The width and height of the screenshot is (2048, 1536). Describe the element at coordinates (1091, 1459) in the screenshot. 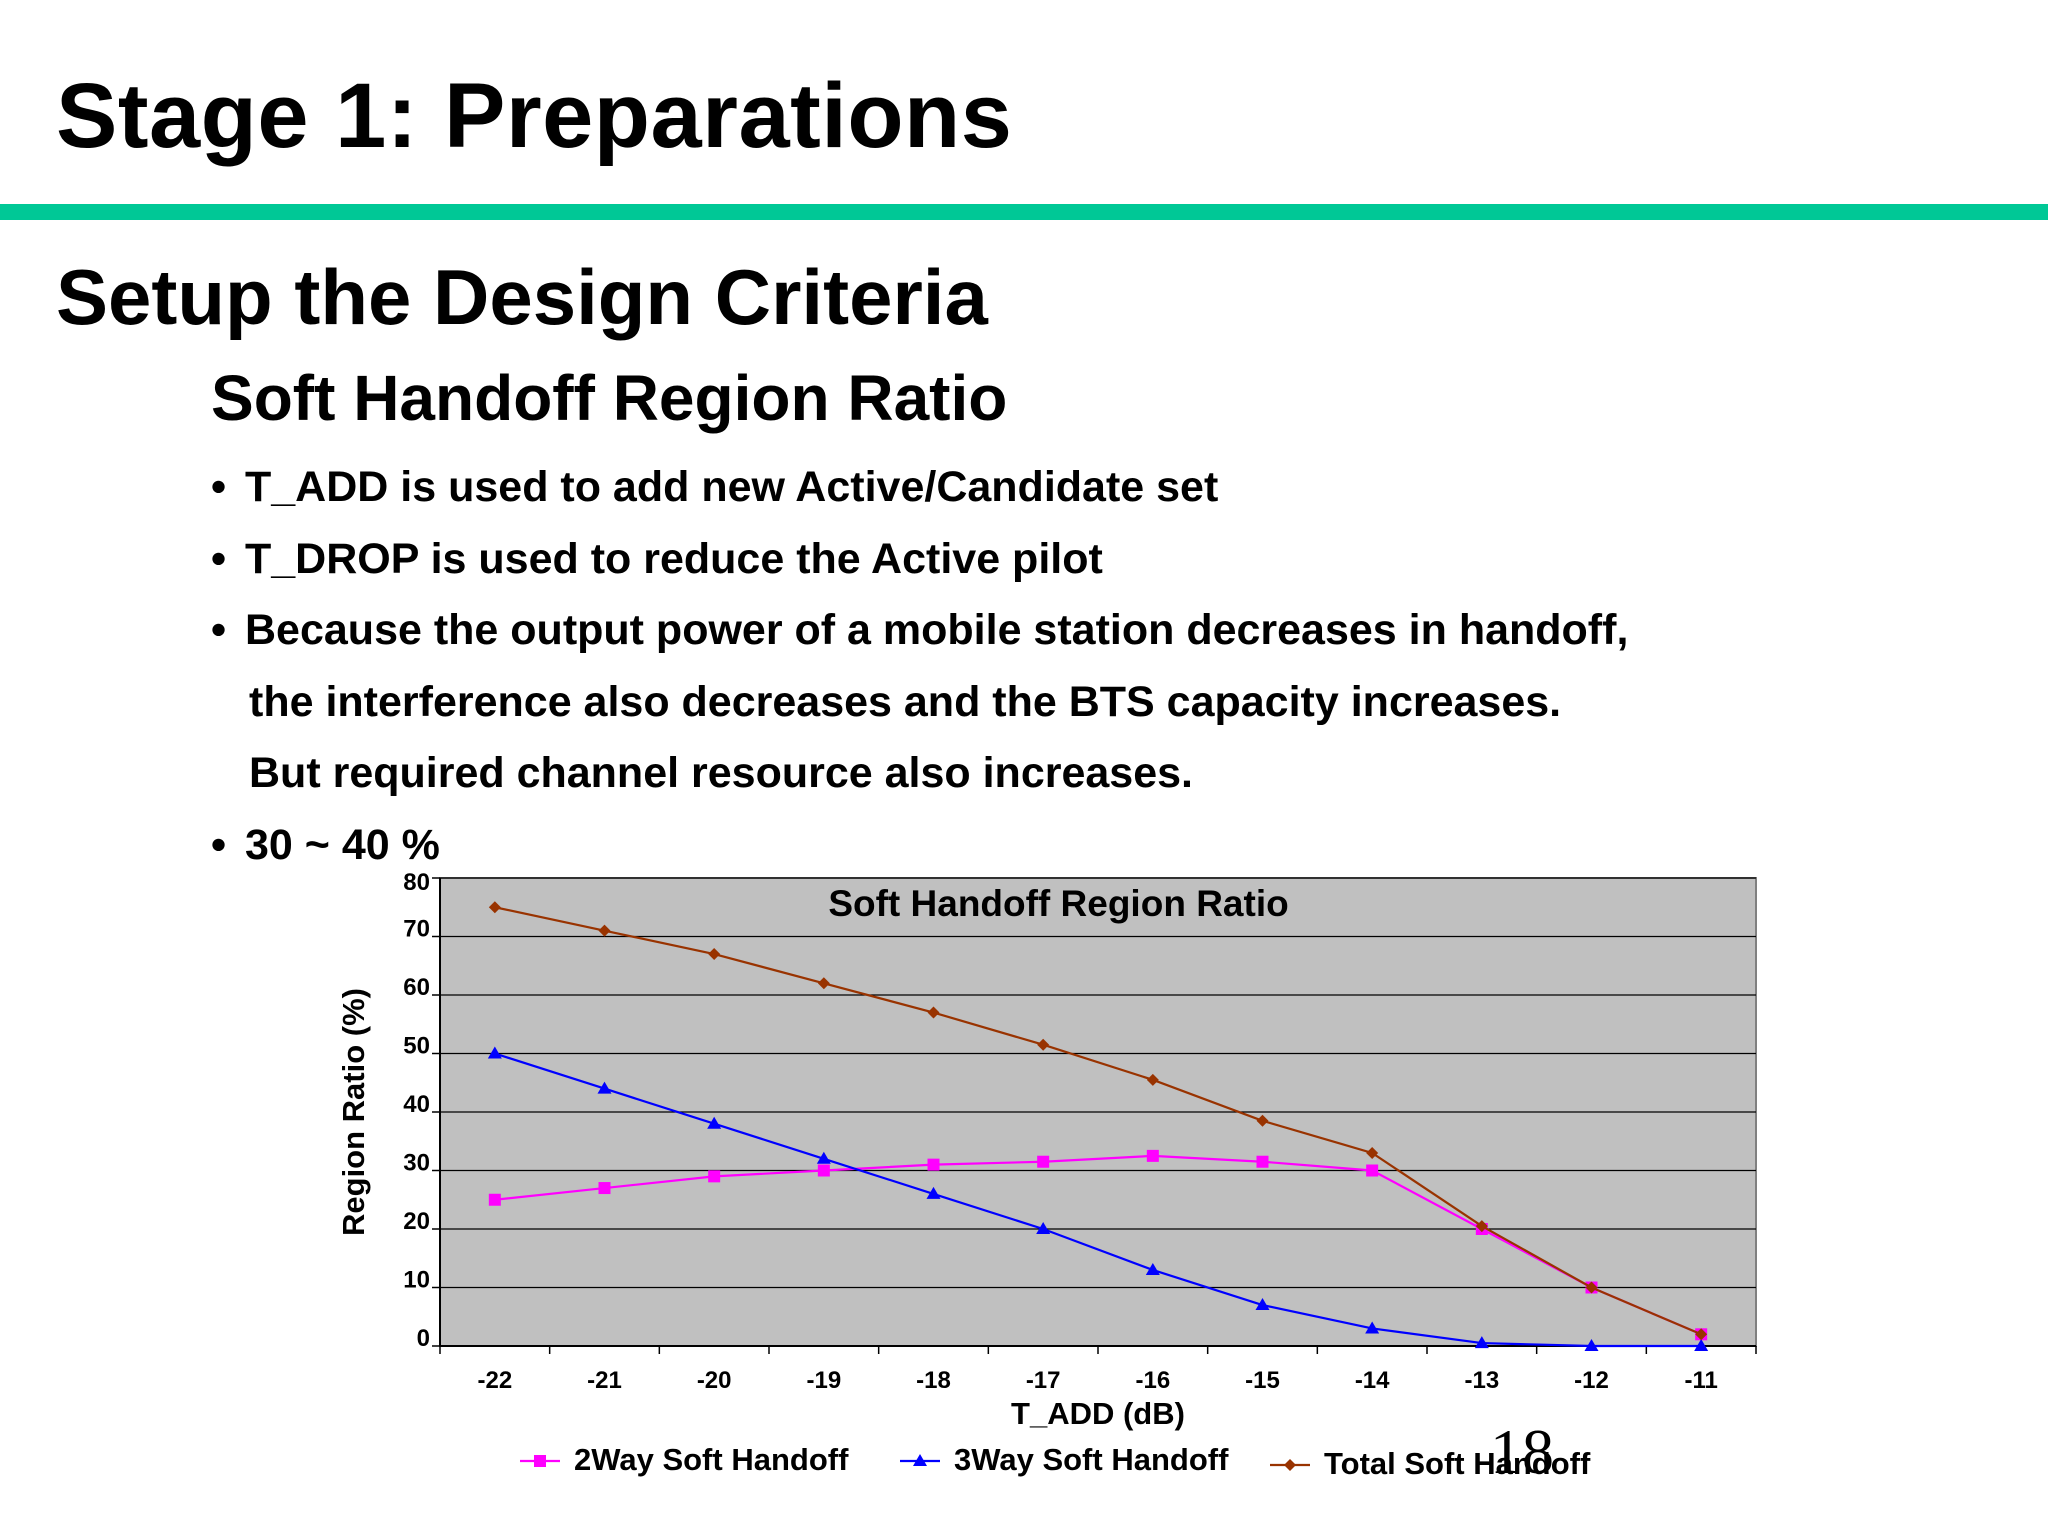

I see `legend-label-3way-soft-handoff: 3Way Soft Handoff` at that location.